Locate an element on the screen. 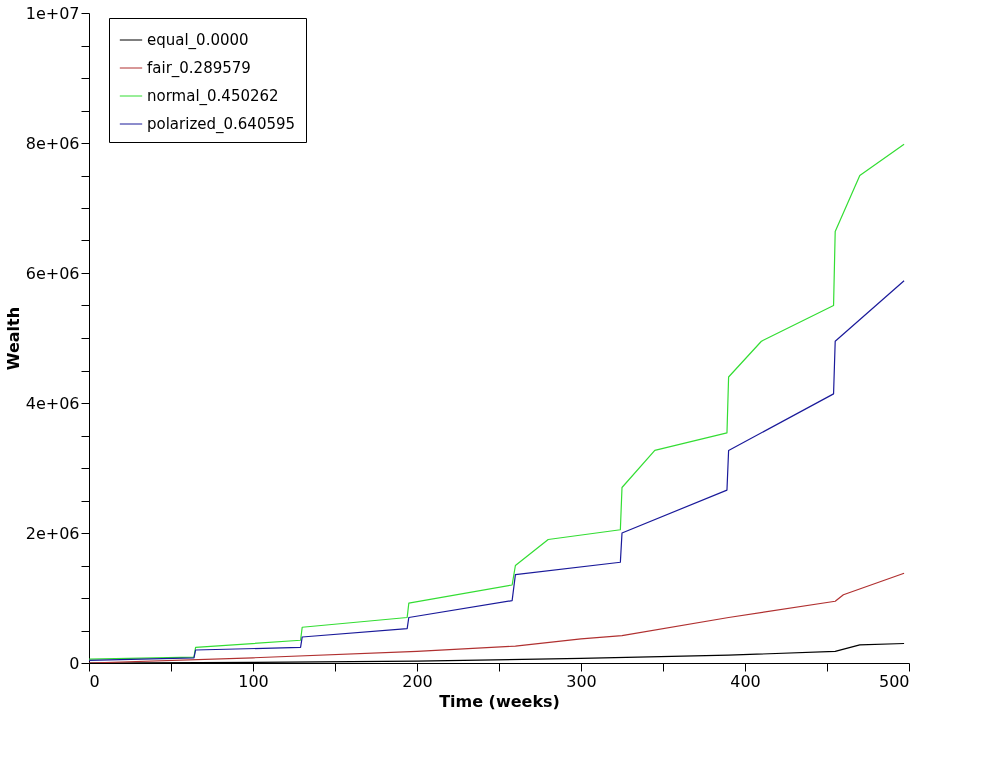 The height and width of the screenshot is (761, 1008). legend-label: equal_0.0000 is located at coordinates (198, 40).